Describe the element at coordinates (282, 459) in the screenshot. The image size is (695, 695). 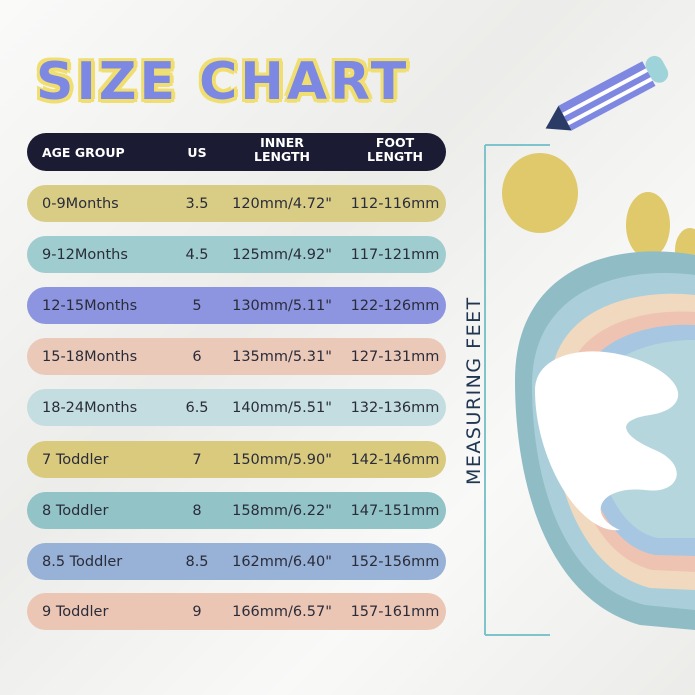
I see `inner-length-cell: 150mm/5.90"` at that location.